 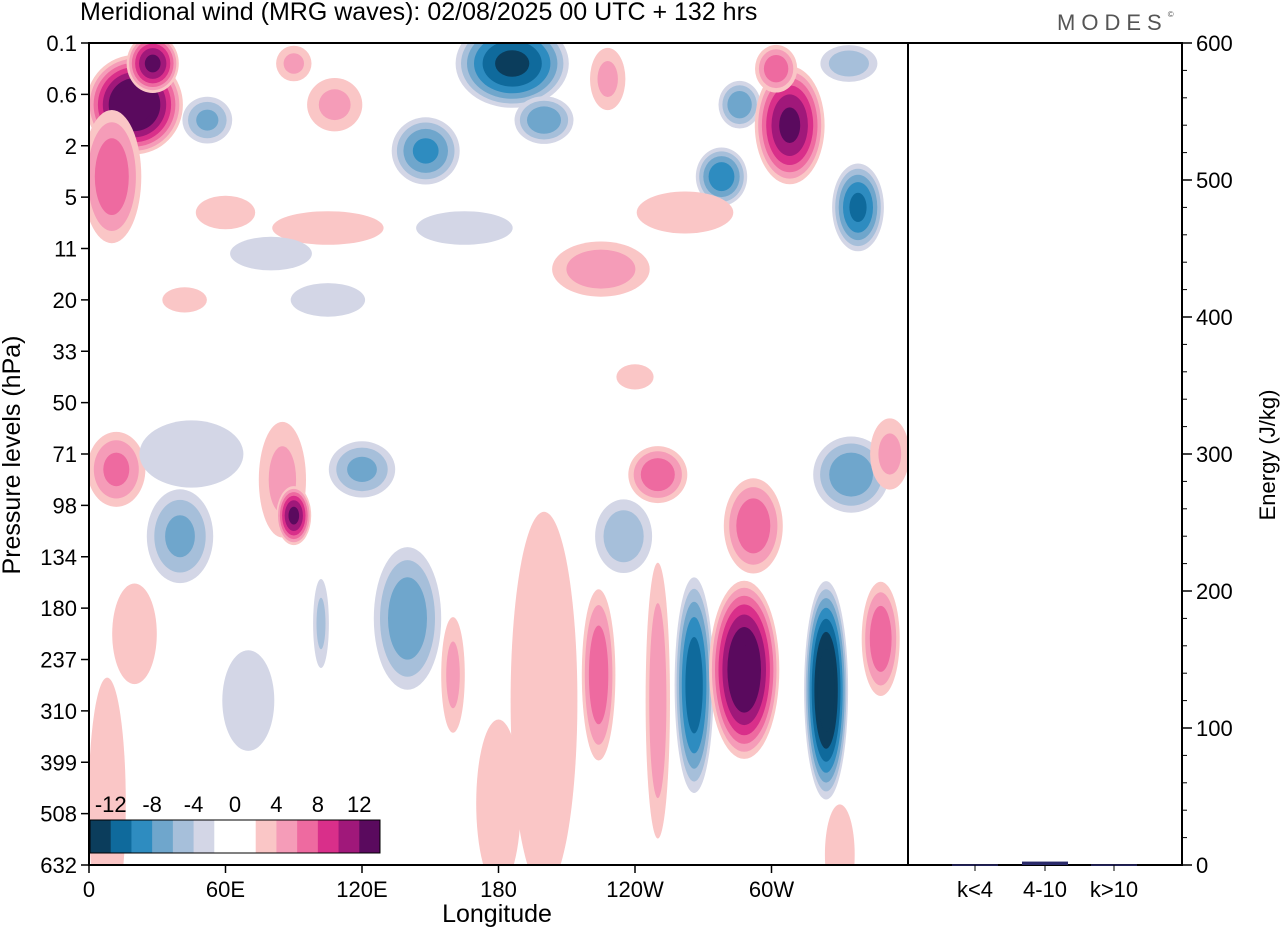 I want to click on y-tick-label: 0.1, so click(x=61, y=43).